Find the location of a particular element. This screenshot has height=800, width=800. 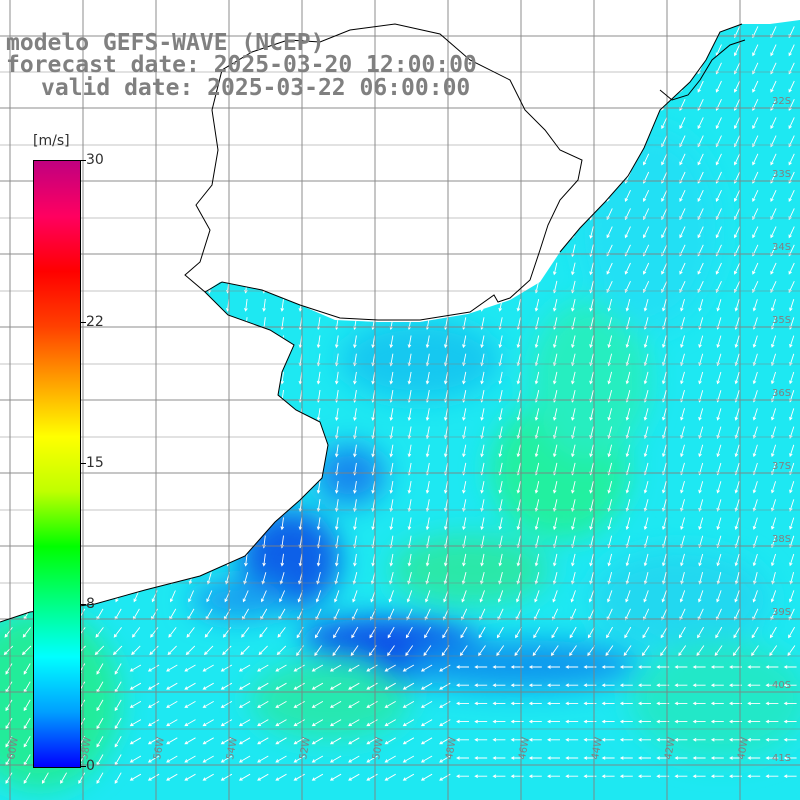

longitude-label: 60W is located at coordinates (13, 748).